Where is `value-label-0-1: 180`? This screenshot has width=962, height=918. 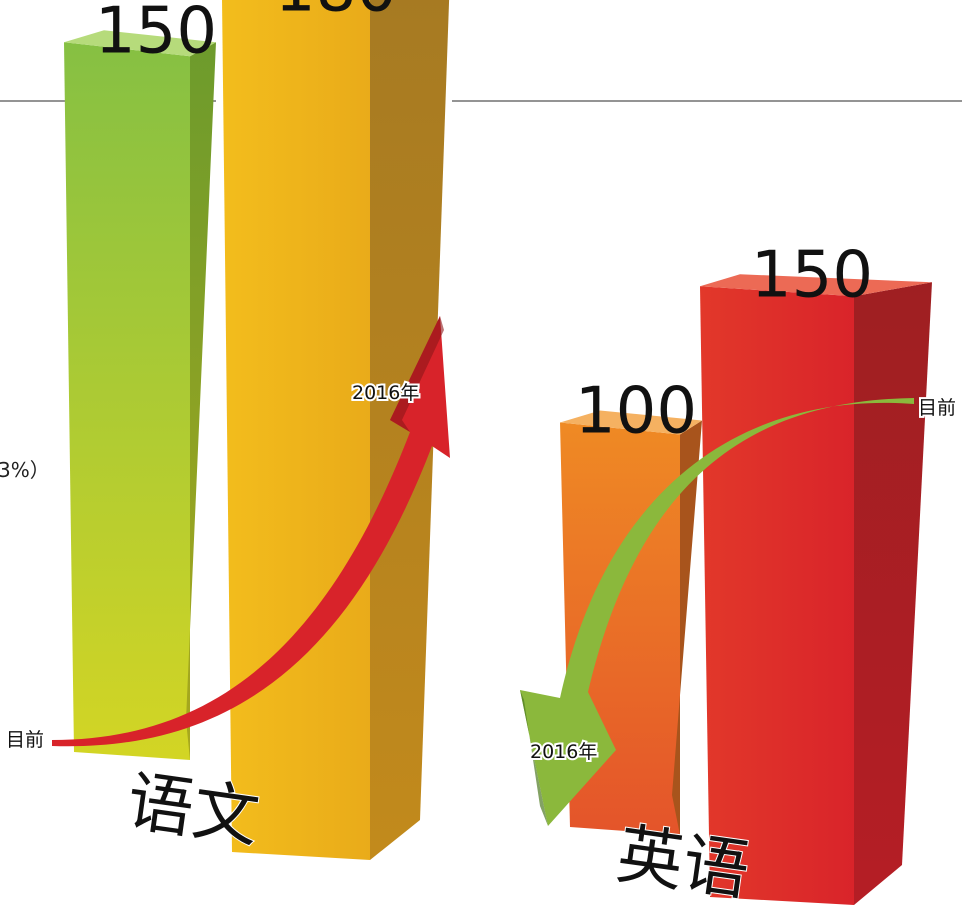 value-label-0-1: 180 is located at coordinates (336, 13).